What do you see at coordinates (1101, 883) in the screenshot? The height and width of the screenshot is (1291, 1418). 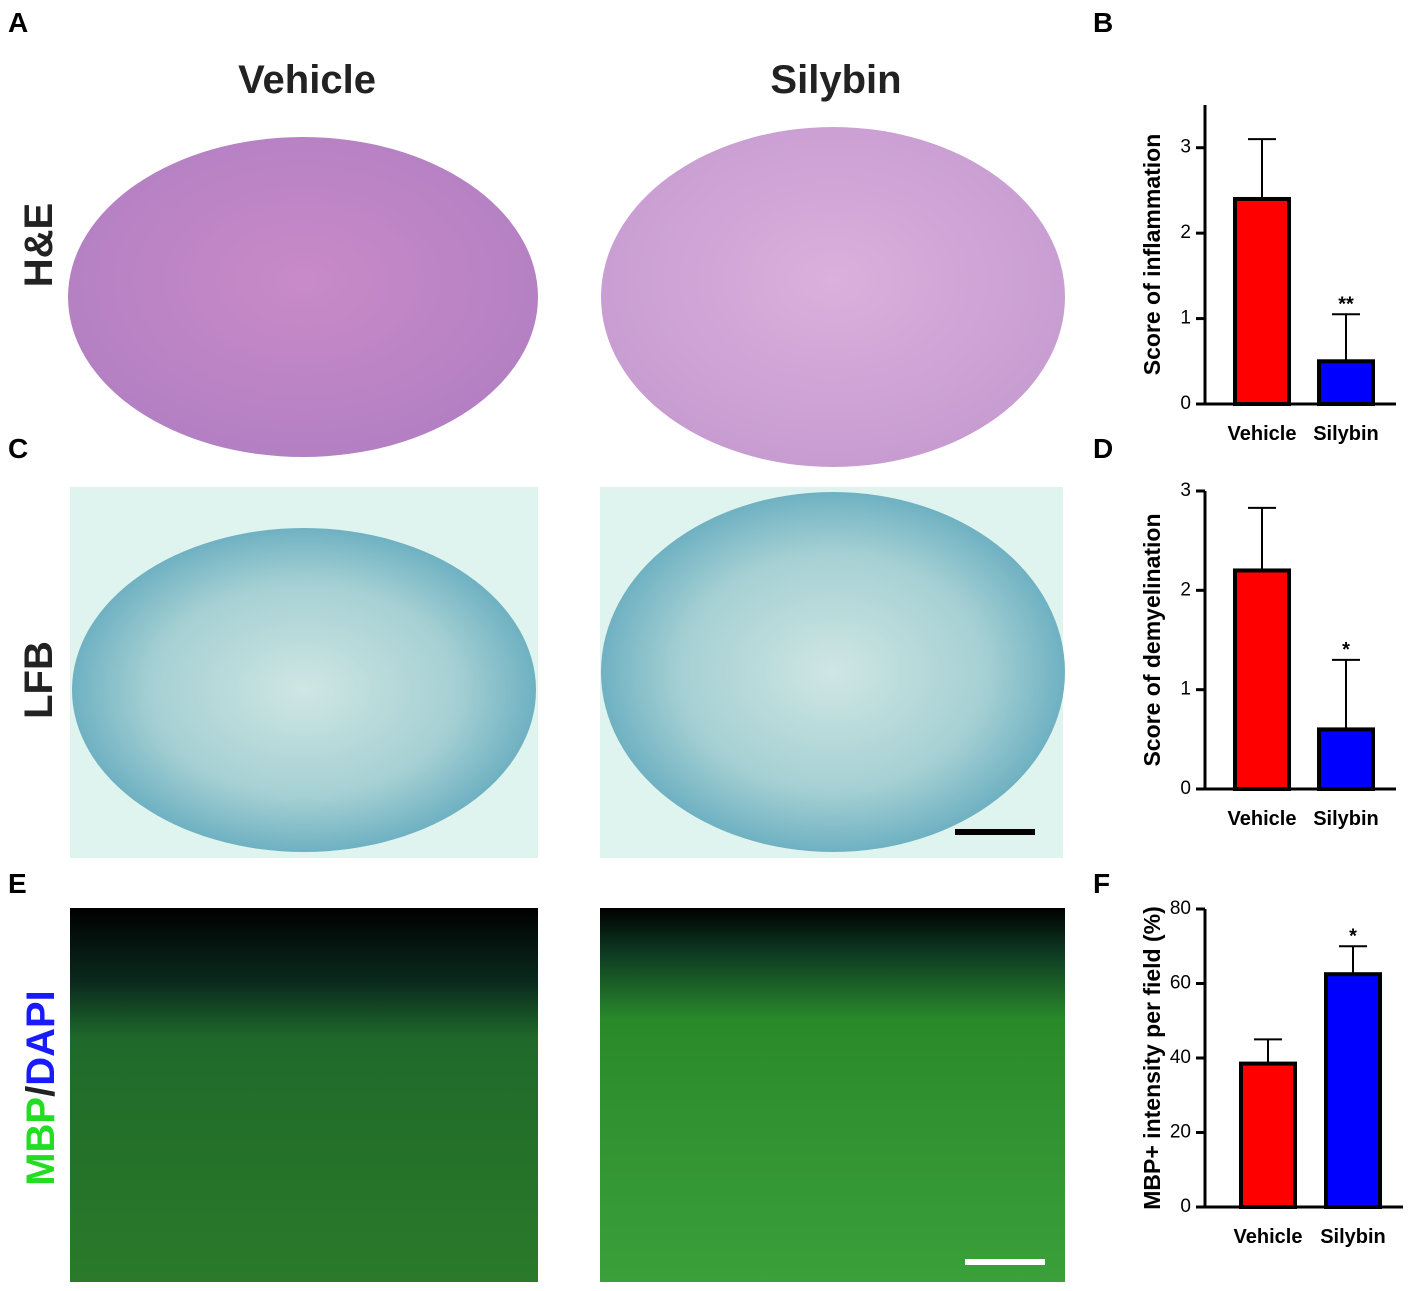 I see `panel-letter: F` at bounding box center [1101, 883].